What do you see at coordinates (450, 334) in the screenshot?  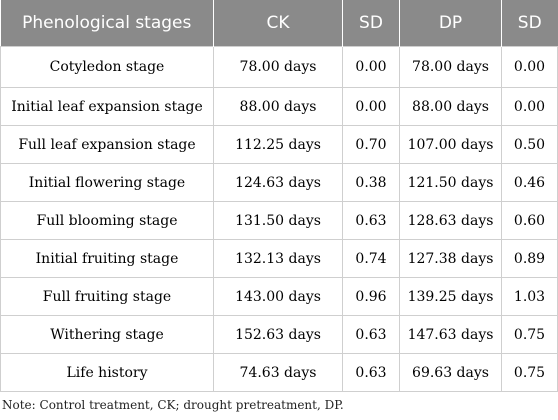 I see `cell-dp: 147.63 days` at bounding box center [450, 334].